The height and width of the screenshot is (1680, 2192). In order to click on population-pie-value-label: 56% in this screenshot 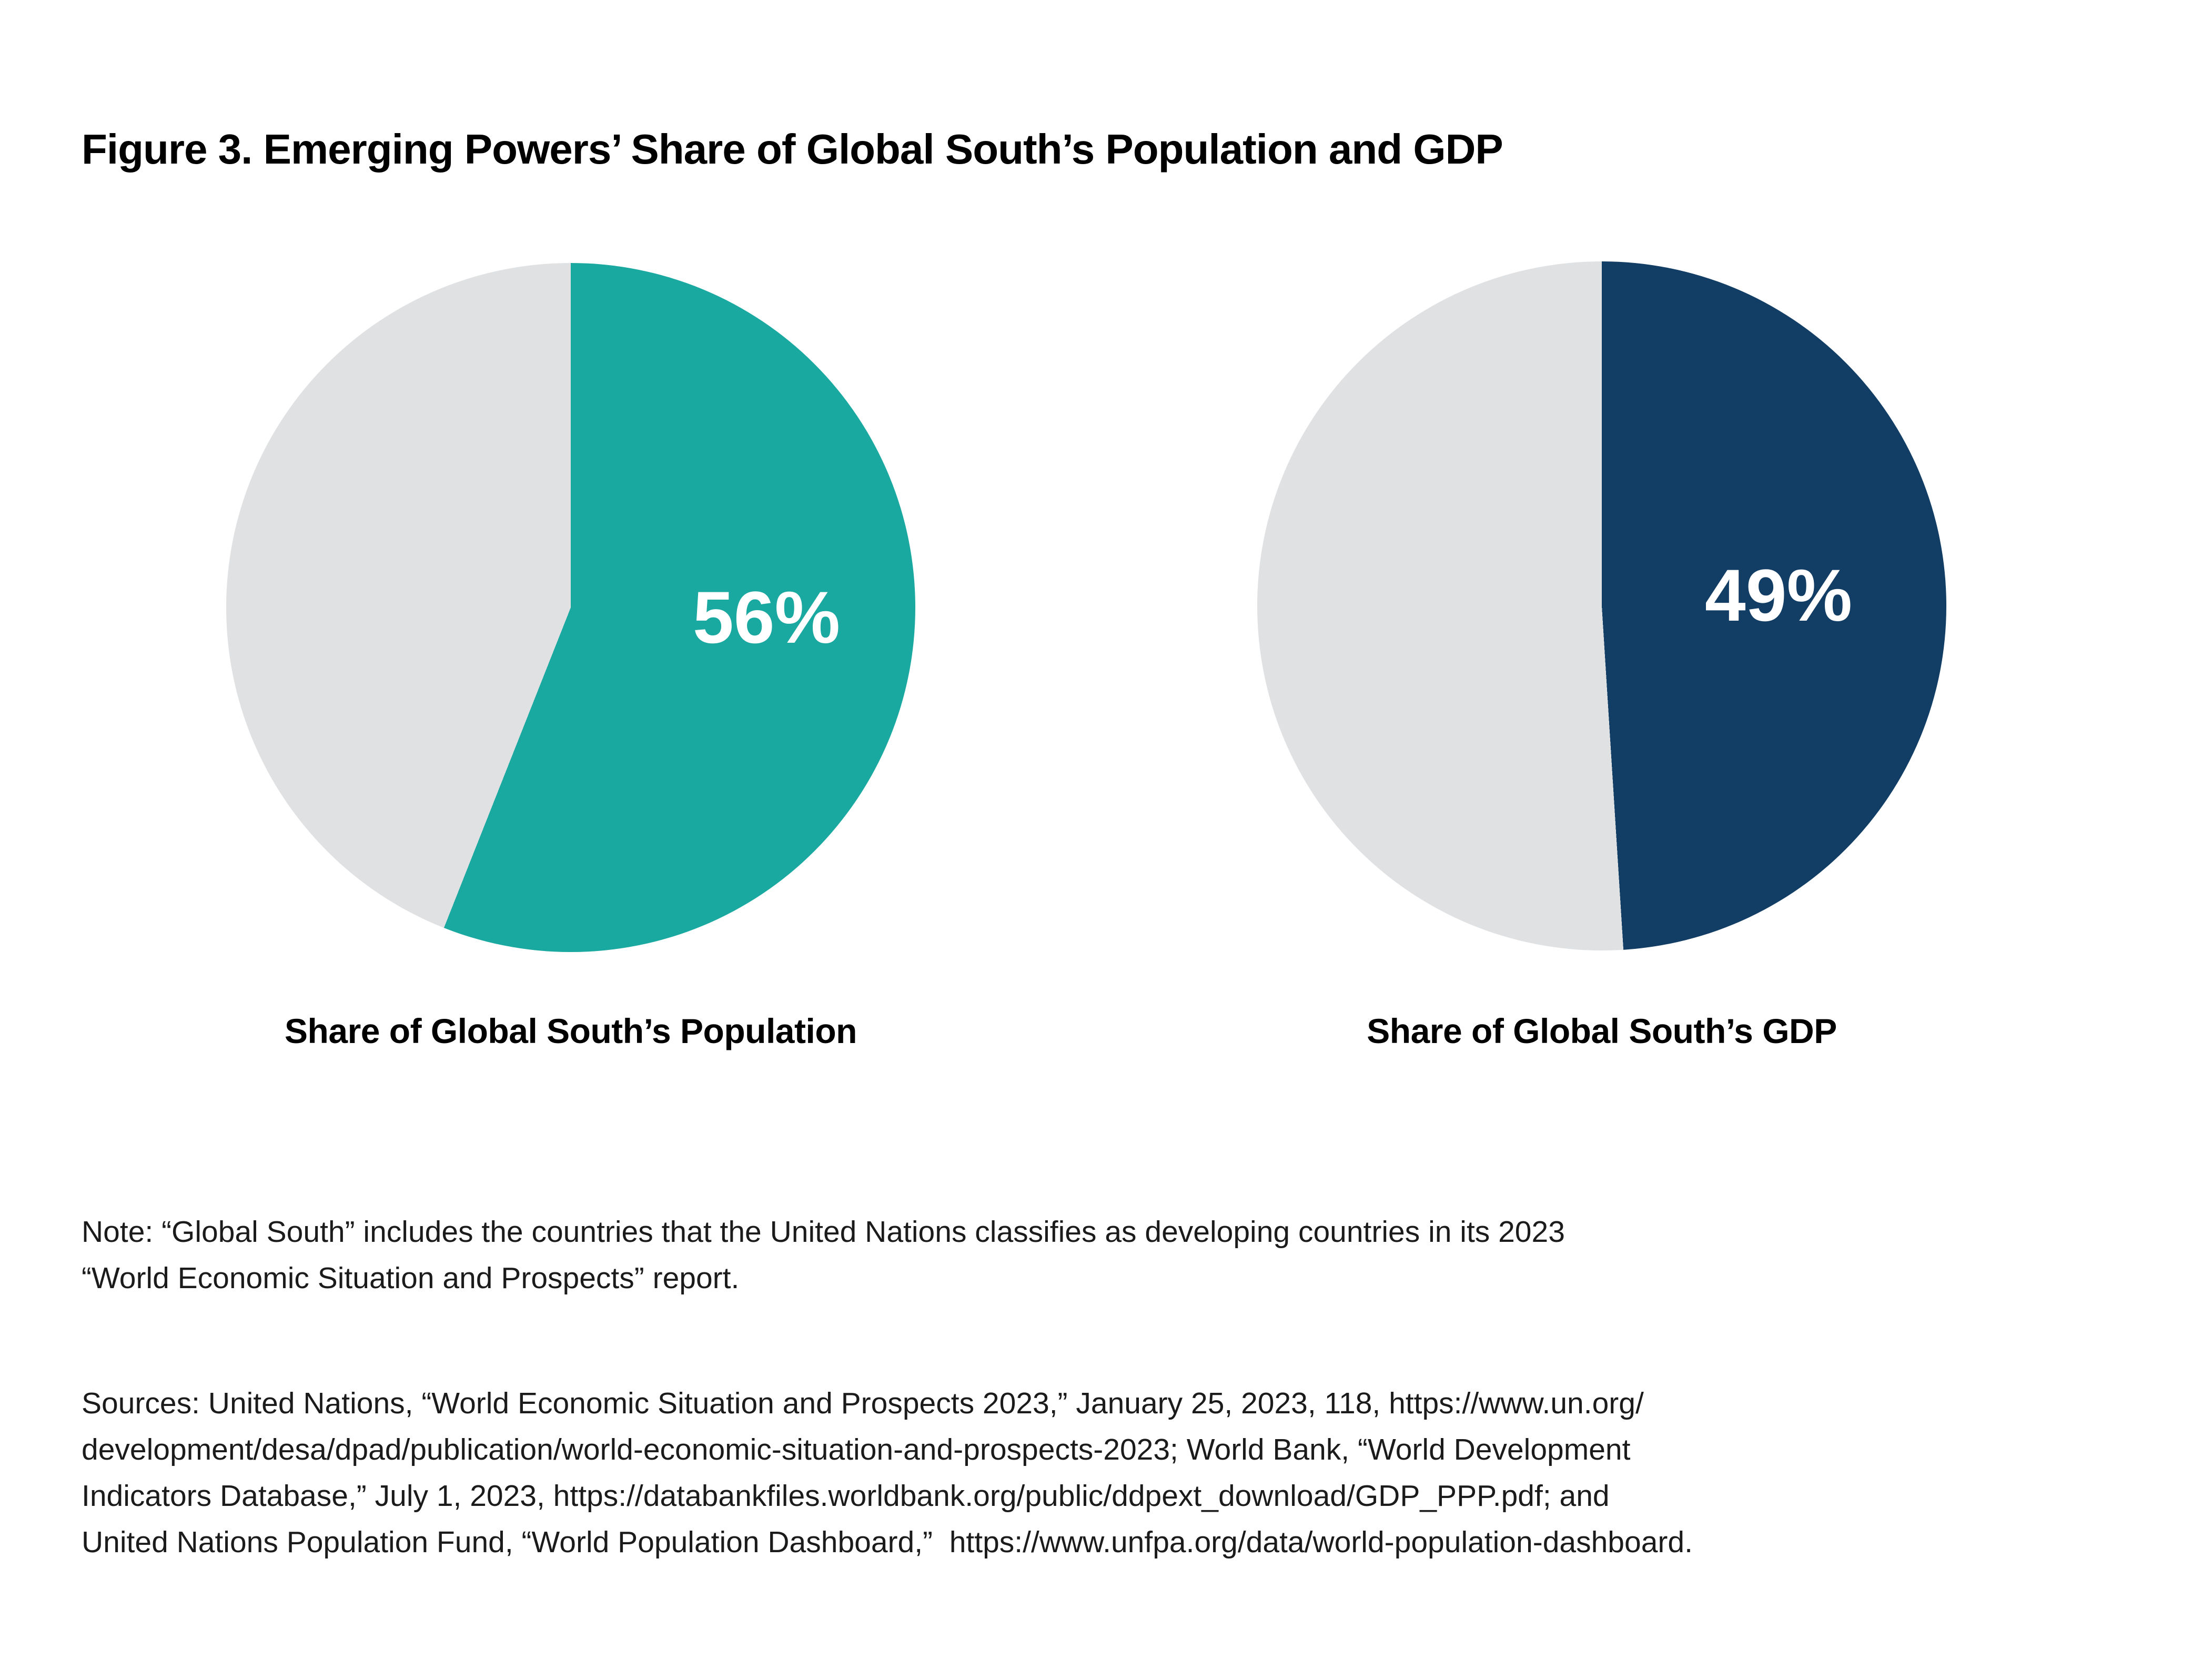, I will do `click(766, 617)`.